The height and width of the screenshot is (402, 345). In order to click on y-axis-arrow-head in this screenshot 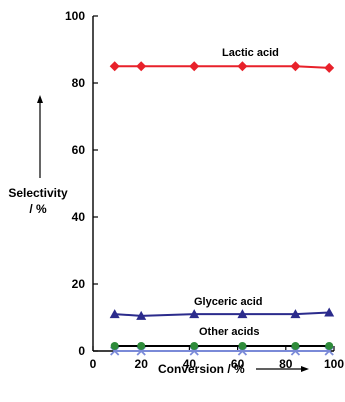, I will do `click(40, 99)`.